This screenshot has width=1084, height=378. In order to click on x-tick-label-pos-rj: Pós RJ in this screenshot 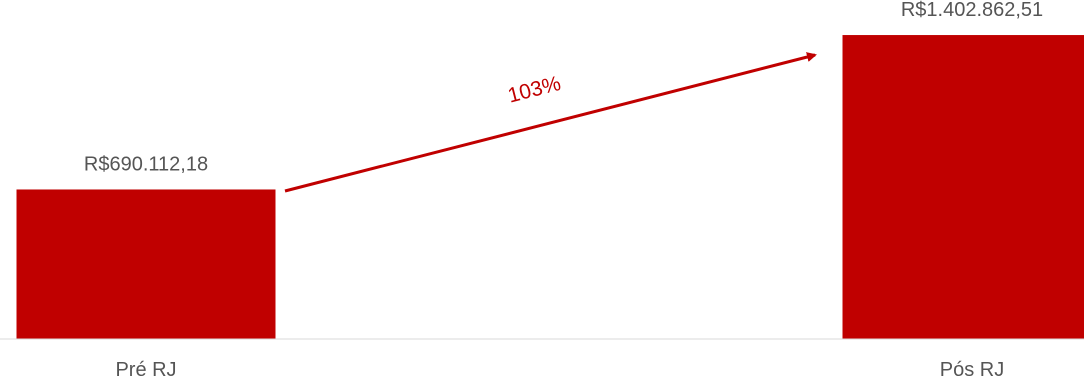, I will do `click(972, 368)`.